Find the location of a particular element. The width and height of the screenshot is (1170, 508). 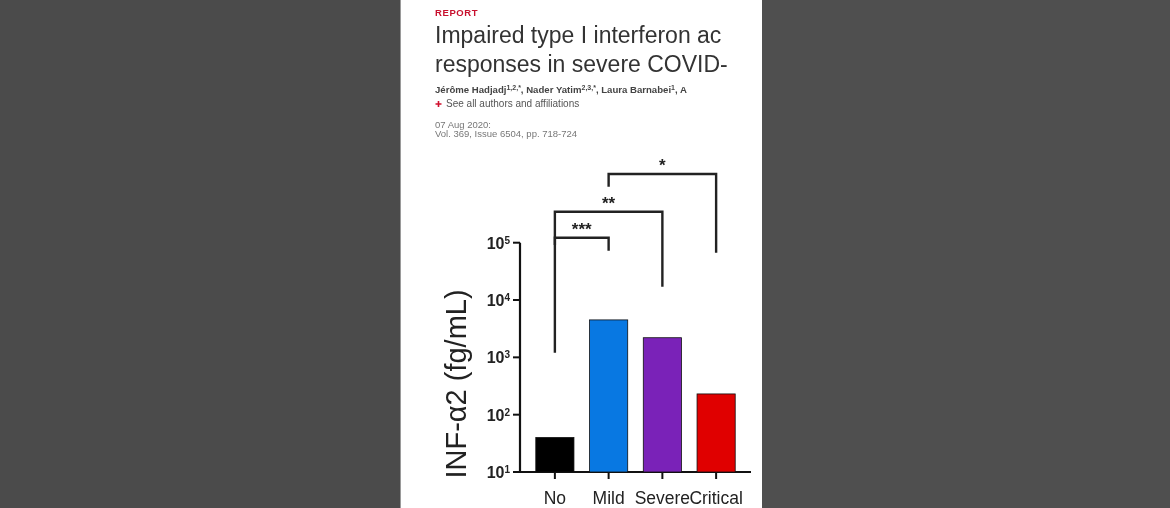

text: 07 Aug 2020: is located at coordinates (463, 124).